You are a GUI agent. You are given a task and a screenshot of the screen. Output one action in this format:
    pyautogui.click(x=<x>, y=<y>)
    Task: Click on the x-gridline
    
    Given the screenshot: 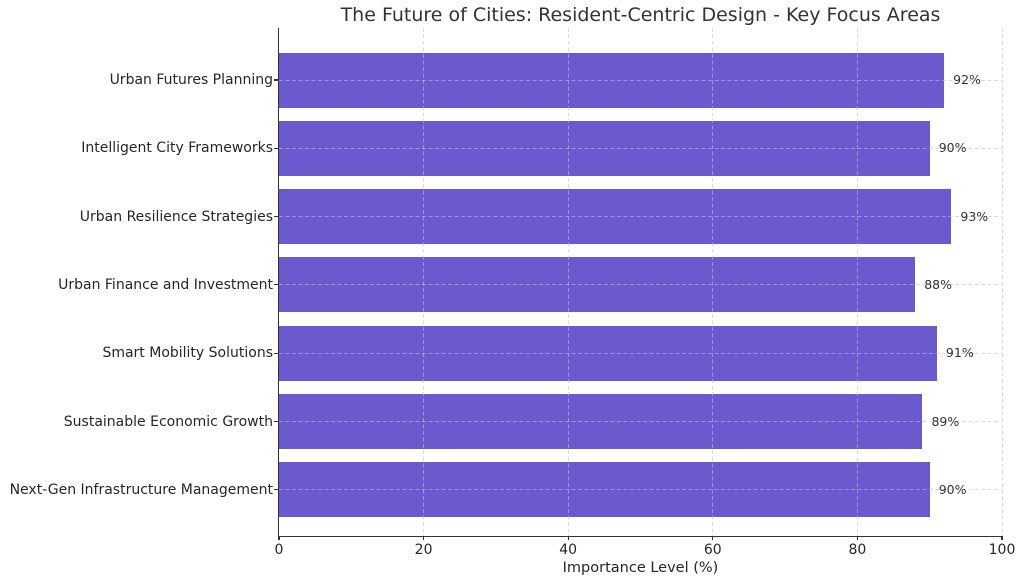 What is the action you would take?
    pyautogui.click(x=1002, y=282)
    